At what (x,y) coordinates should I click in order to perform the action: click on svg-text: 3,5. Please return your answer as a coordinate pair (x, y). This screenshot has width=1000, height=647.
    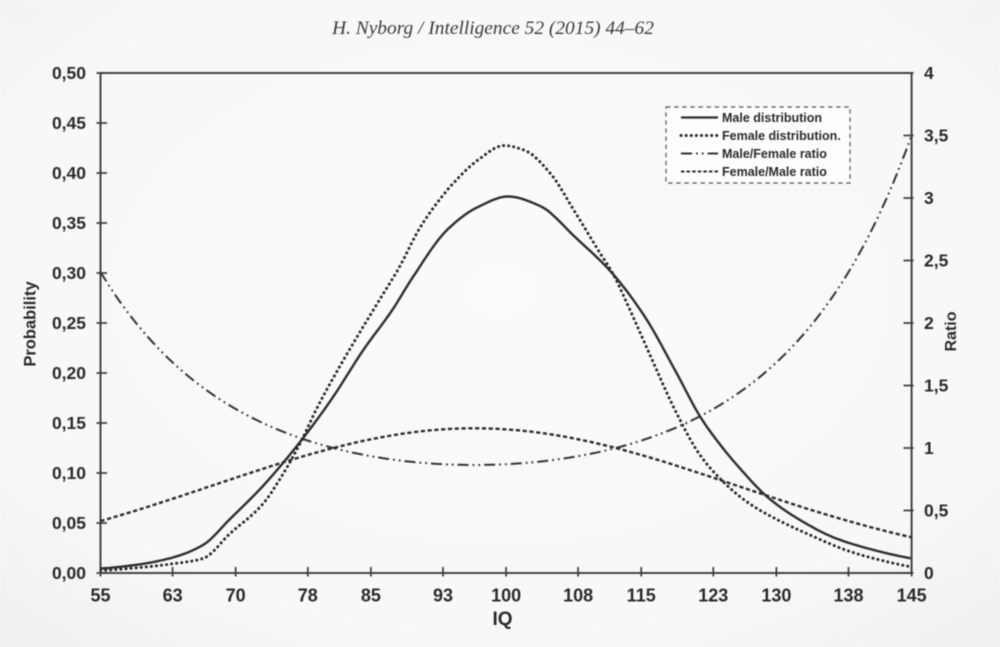
    Looking at the image, I should click on (936, 136).